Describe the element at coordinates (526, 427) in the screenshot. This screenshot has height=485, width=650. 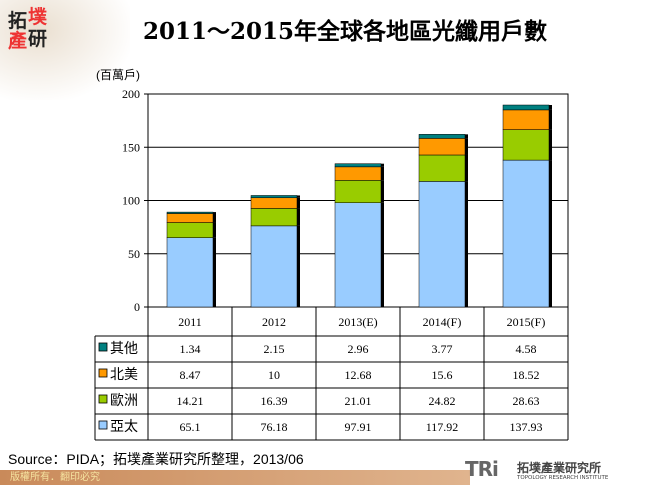
I see `data-label: 137.93` at that location.